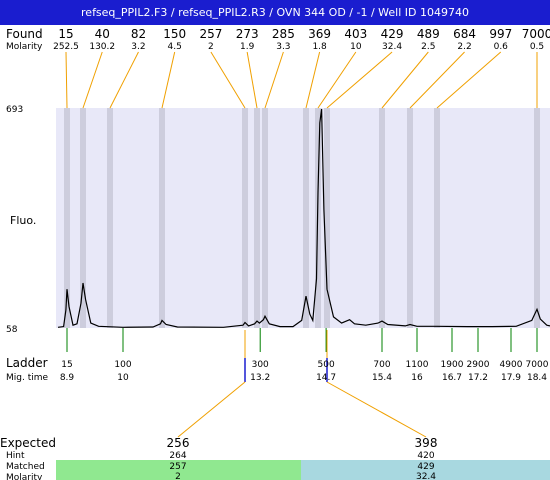 The width and height of the screenshot is (550, 480). Describe the element at coordinates (247, 47) in the screenshot. I see `found-molarity-label: 1.9` at that location.